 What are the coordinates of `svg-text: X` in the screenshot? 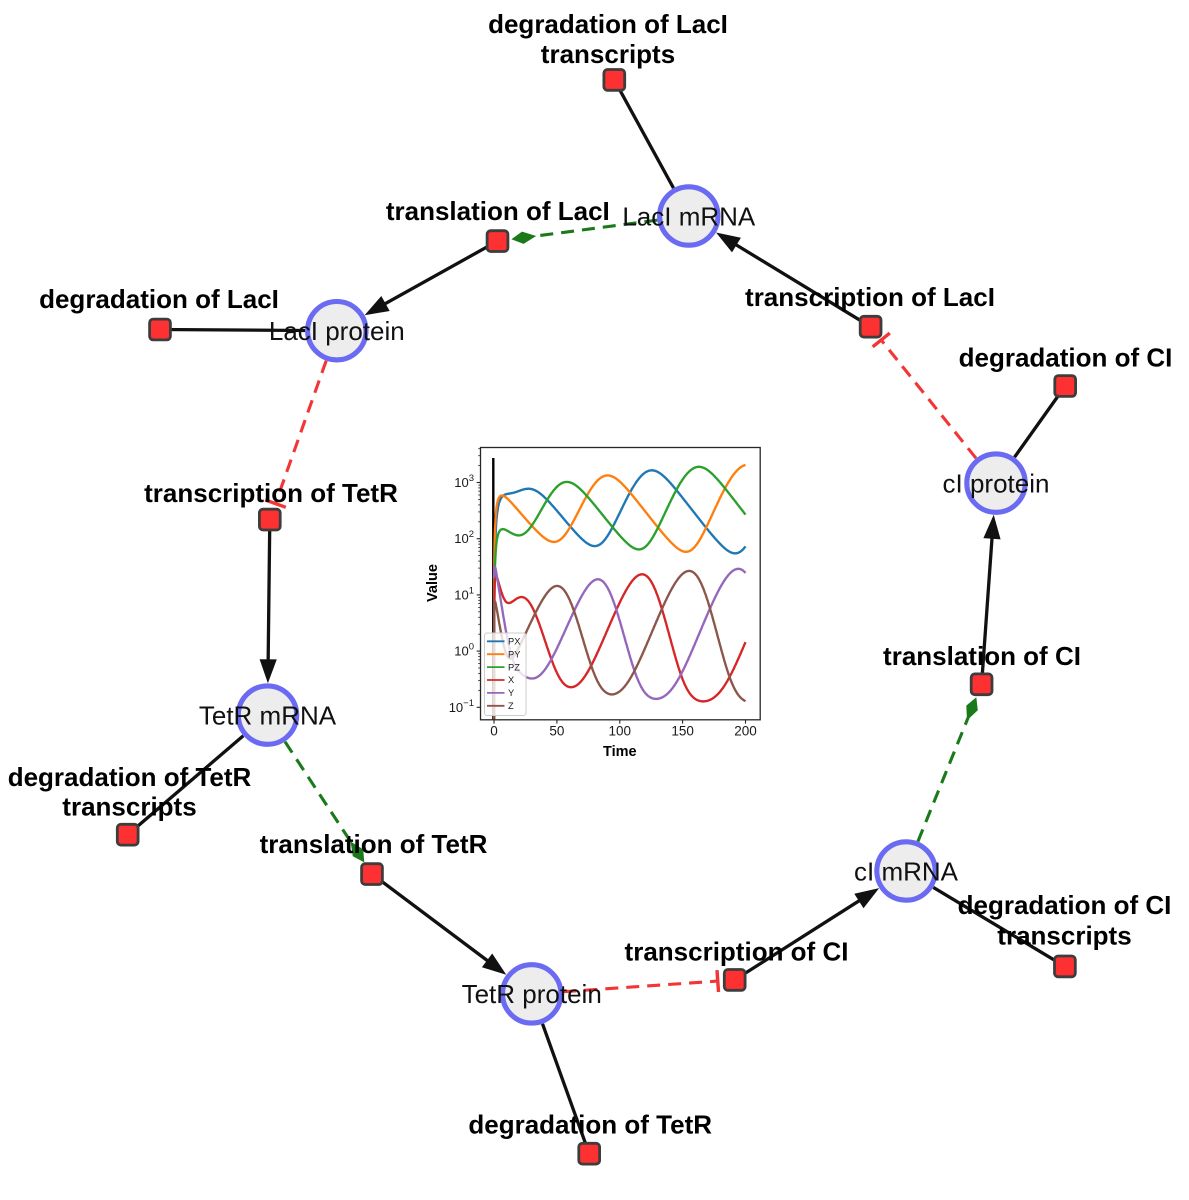 It's located at (511, 680).